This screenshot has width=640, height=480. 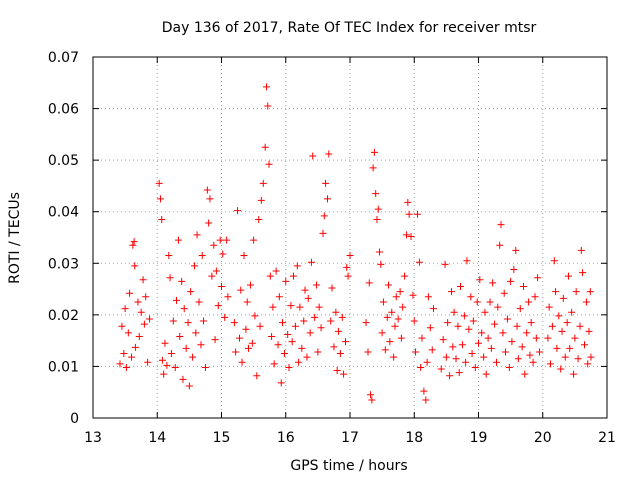 I want to click on x-tick-label: 20, so click(x=543, y=438).